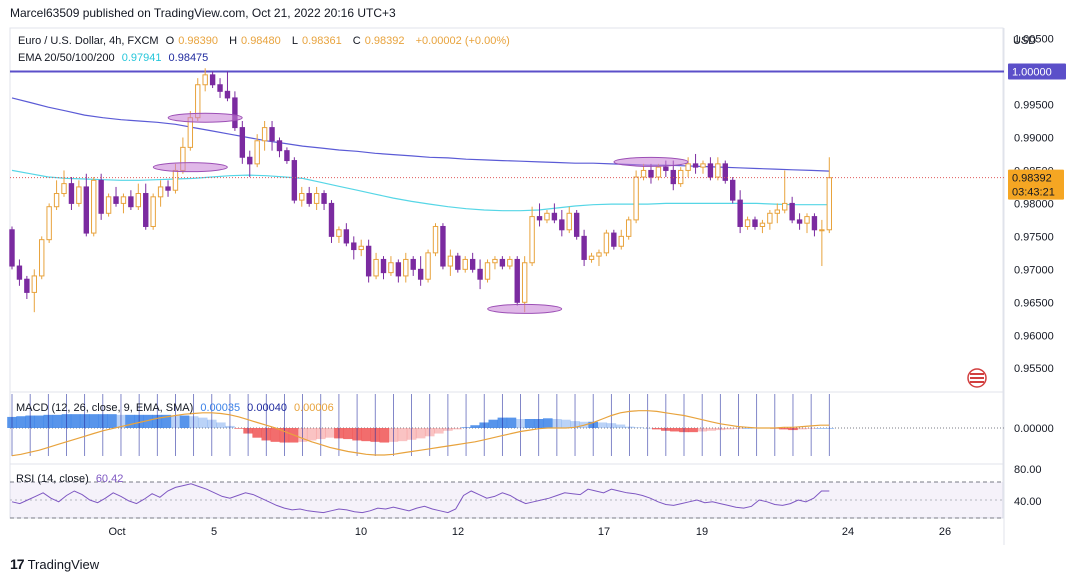 The height and width of the screenshot is (581, 1079). I want to click on ema-label: EMA 20/50/100/200, so click(66, 58).